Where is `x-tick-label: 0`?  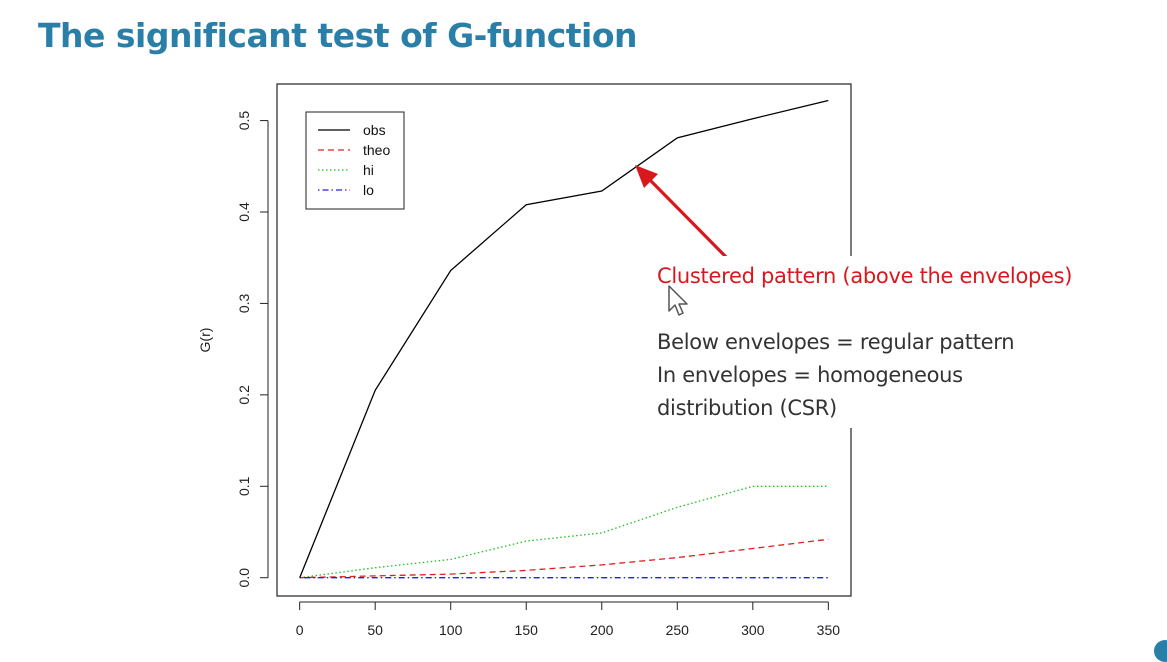 x-tick-label: 0 is located at coordinates (300, 630).